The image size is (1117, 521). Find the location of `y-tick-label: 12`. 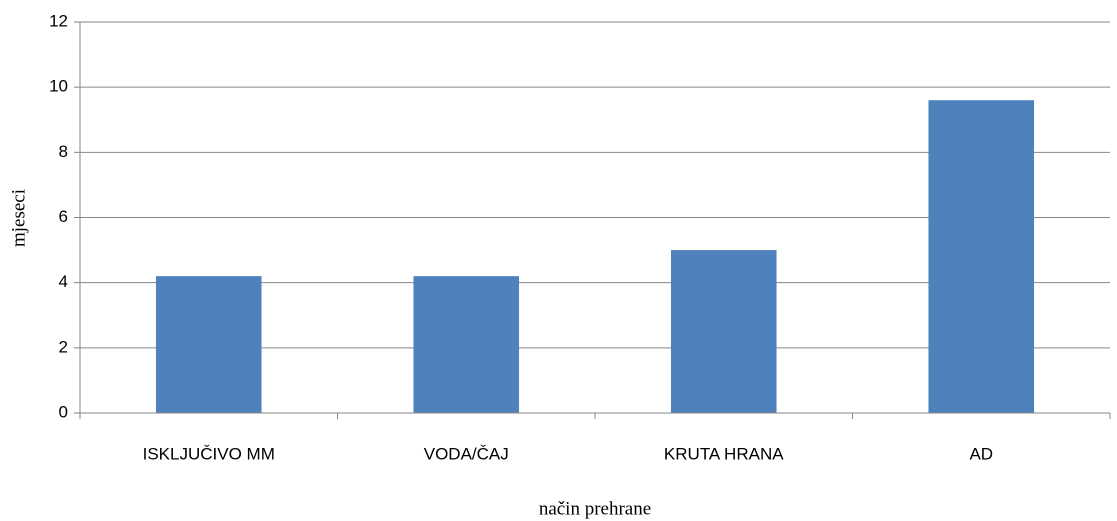

y-tick-label: 12 is located at coordinates (58, 20).